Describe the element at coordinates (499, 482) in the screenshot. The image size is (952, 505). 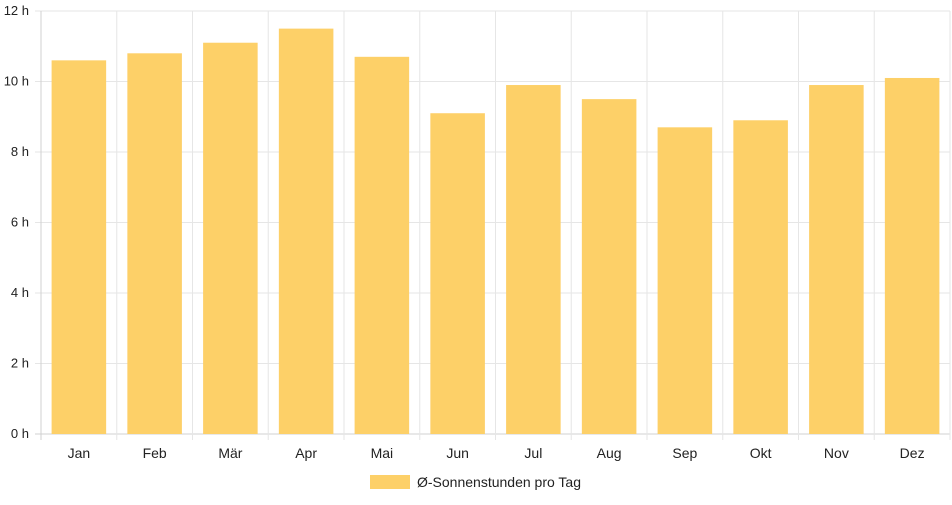
I see `legend-label: Ø-Sonnenstunden pro Tag` at that location.